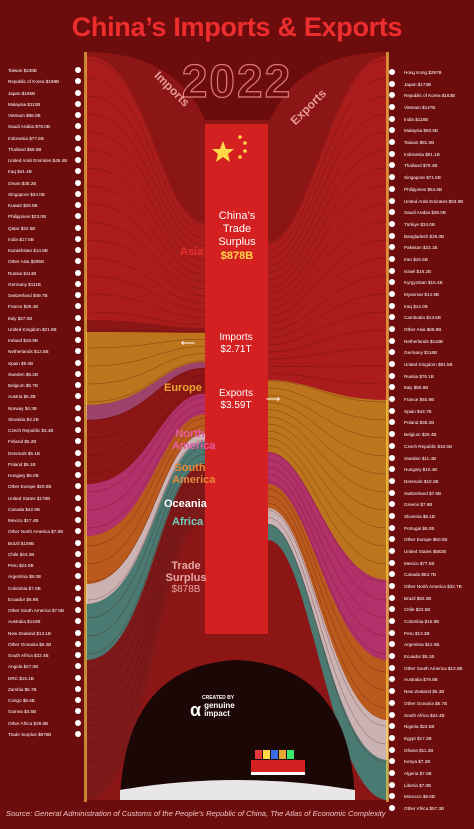  I want to click on left-axis-bar, so click(85, 427).